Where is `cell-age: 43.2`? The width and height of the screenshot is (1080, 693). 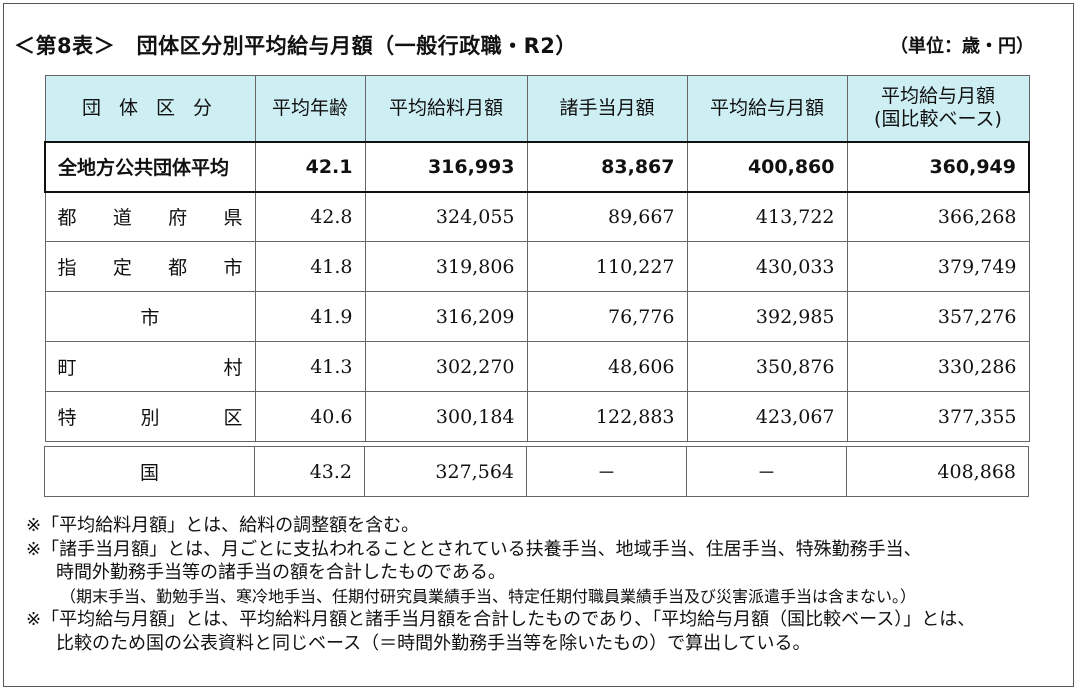 cell-age: 43.2 is located at coordinates (309, 471).